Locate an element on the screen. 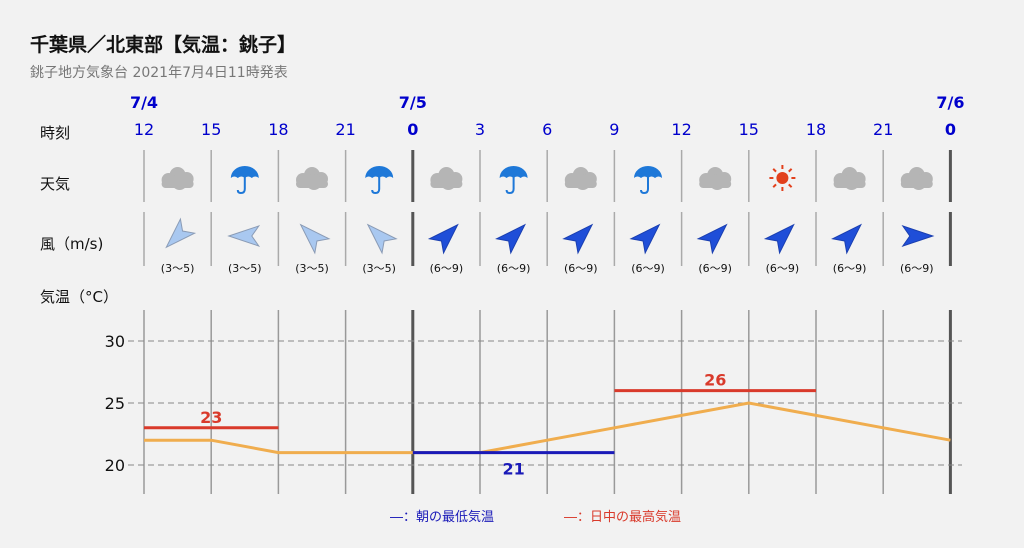  date-label: 7/4 is located at coordinates (144, 102).